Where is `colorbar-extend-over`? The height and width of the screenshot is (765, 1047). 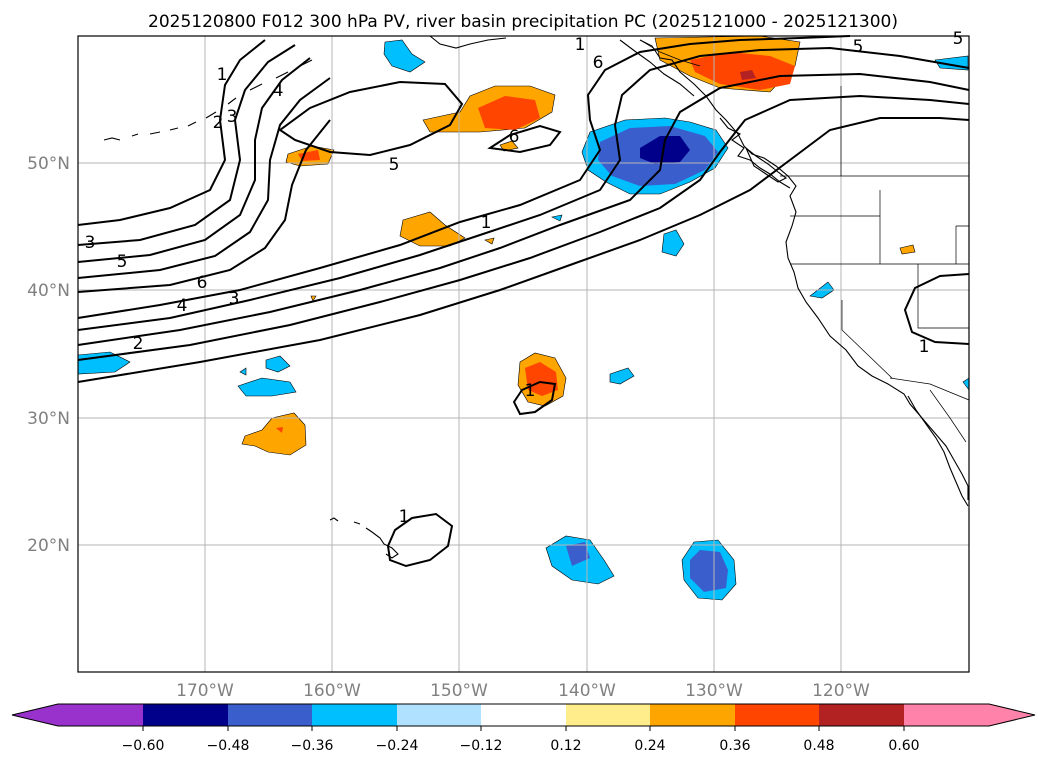
colorbar-extend-over is located at coordinates (1012, 715).